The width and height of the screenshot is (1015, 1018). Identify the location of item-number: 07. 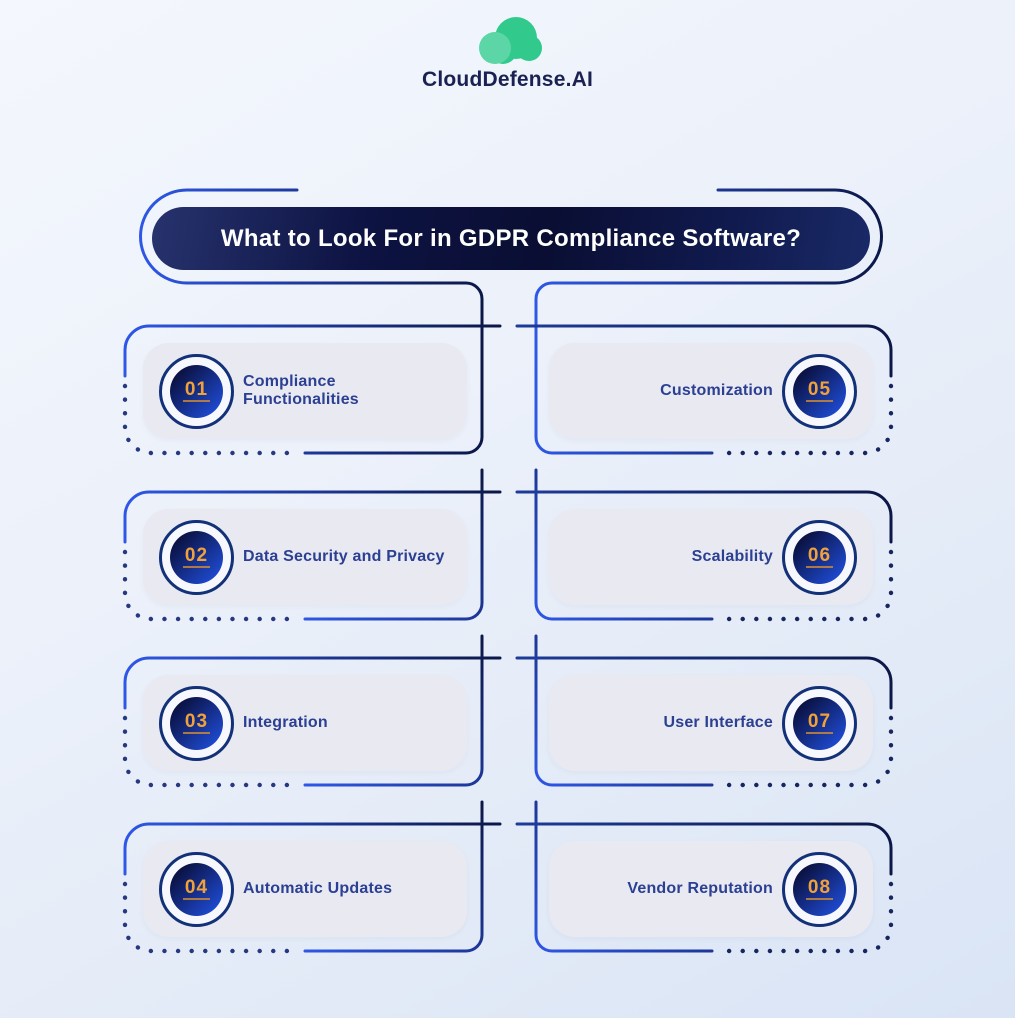
(819, 723).